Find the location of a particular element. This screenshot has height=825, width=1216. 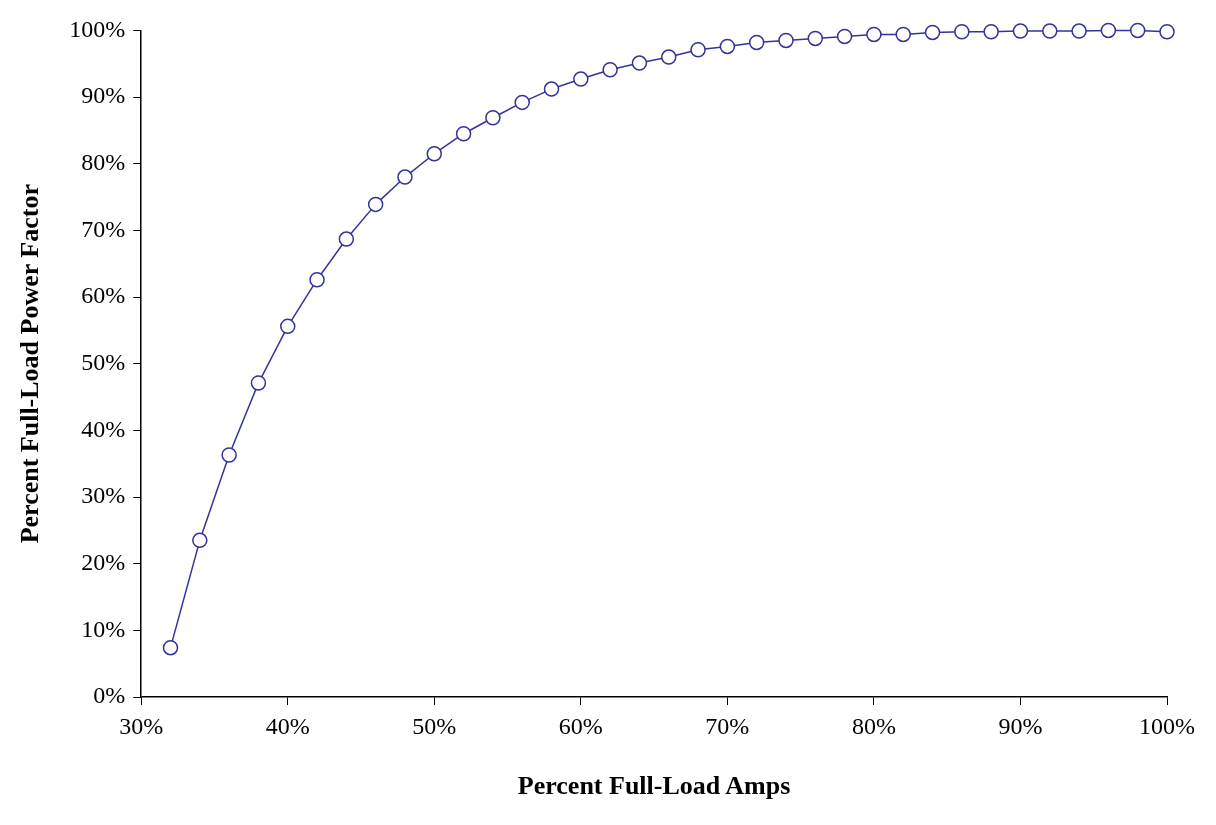

x-axis-title: Percent Full-Load Amps is located at coordinates (654, 786).